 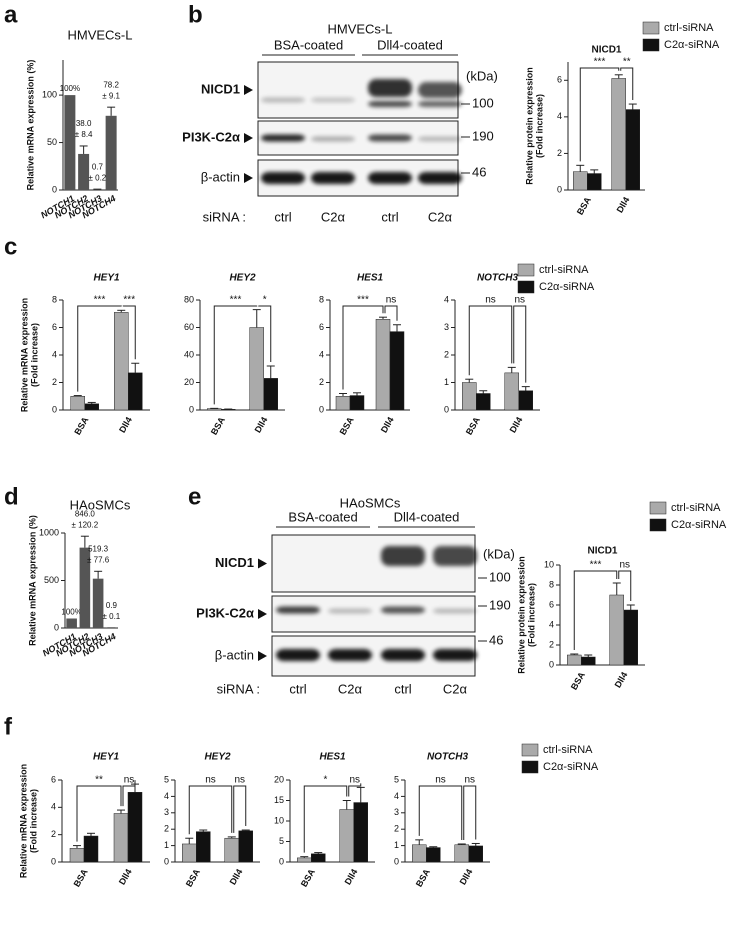 I want to click on value-label: 0.9, so click(x=112, y=605).